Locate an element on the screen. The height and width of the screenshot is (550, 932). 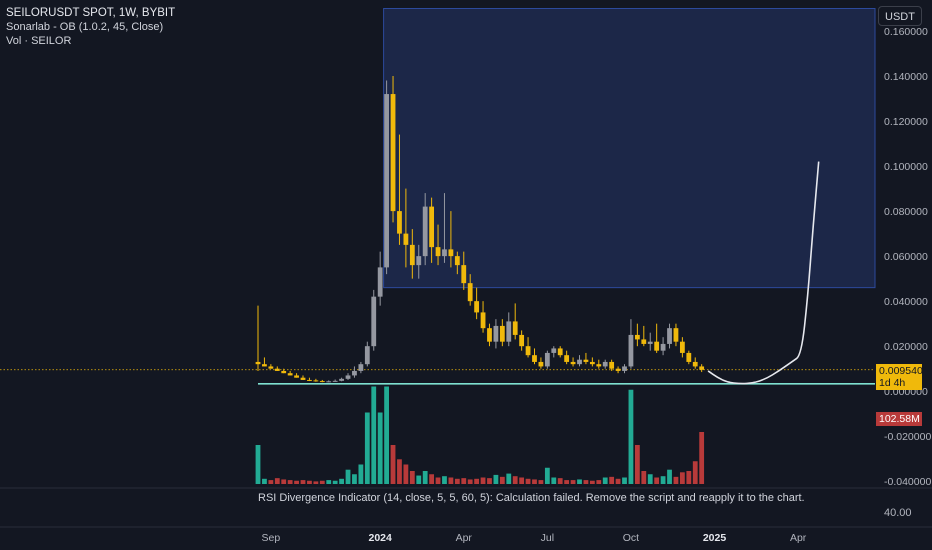
y-tick-label: 0.160000 is located at coordinates (906, 32).